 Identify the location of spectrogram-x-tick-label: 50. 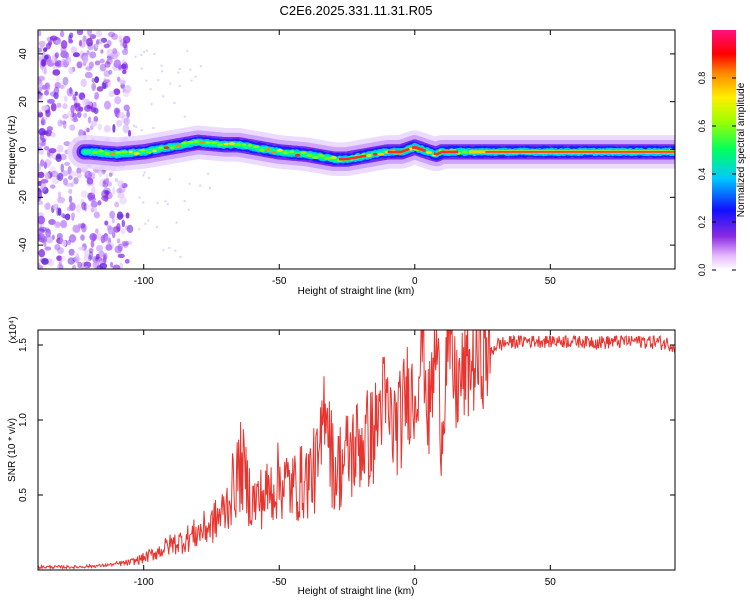
(551, 281).